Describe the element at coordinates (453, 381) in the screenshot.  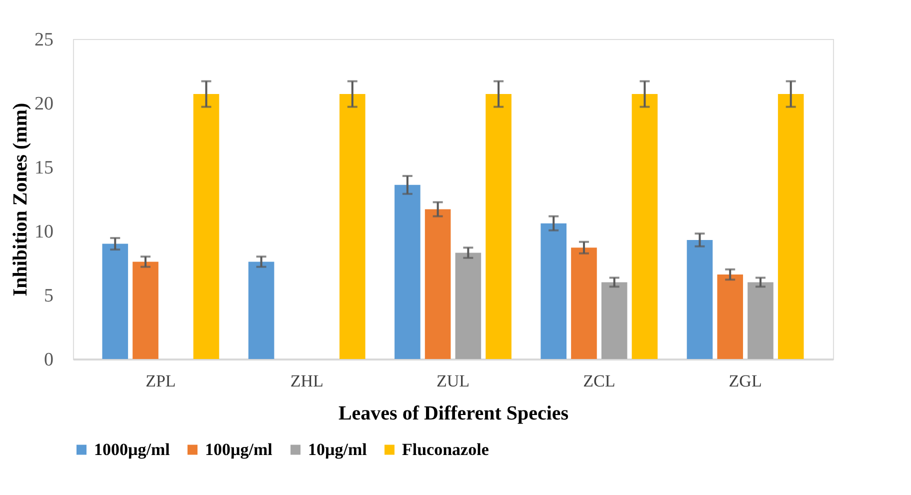
I see `x-tick-label: ZUL` at that location.